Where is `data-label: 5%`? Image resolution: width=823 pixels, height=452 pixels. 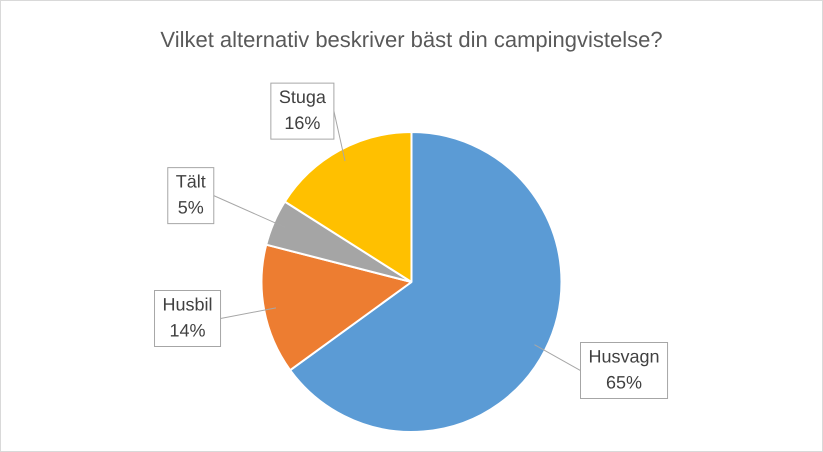 data-label: 5% is located at coordinates (191, 208).